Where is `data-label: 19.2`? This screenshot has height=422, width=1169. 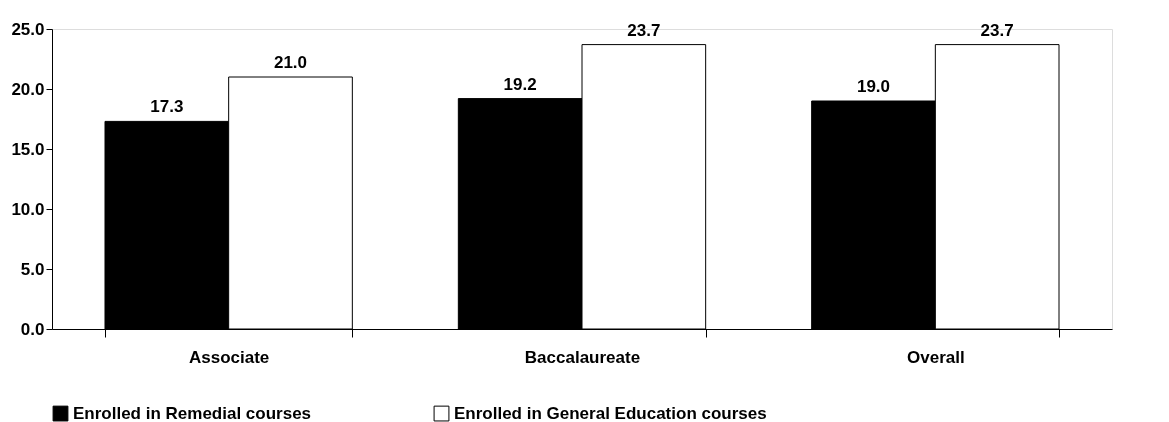 data-label: 19.2 is located at coordinates (520, 84).